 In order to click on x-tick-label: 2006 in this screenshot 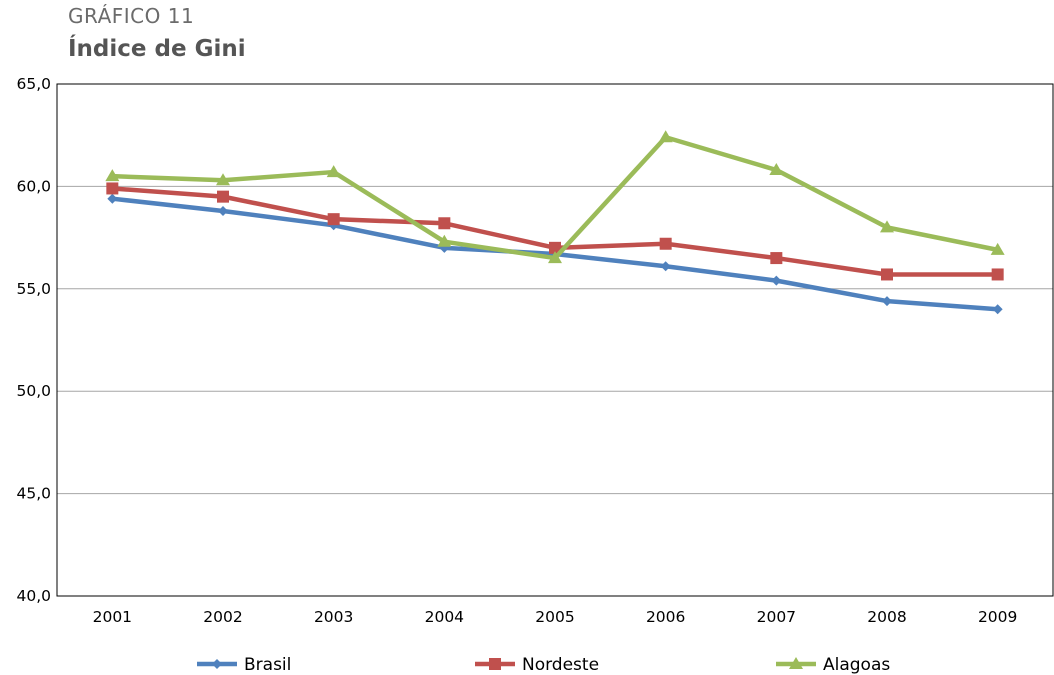, I will do `click(665, 617)`.